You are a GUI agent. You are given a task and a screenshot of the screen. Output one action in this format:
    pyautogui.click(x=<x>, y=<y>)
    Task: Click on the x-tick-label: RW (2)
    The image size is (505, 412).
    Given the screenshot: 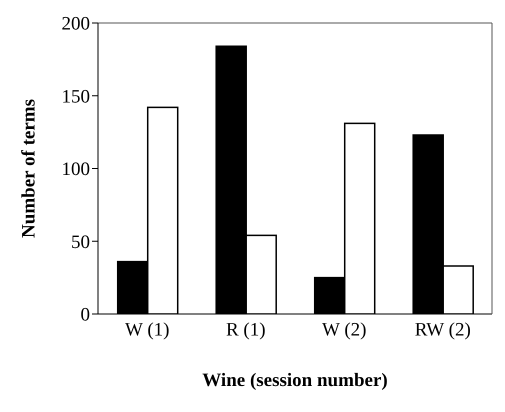 What is the action you would take?
    pyautogui.click(x=442, y=329)
    